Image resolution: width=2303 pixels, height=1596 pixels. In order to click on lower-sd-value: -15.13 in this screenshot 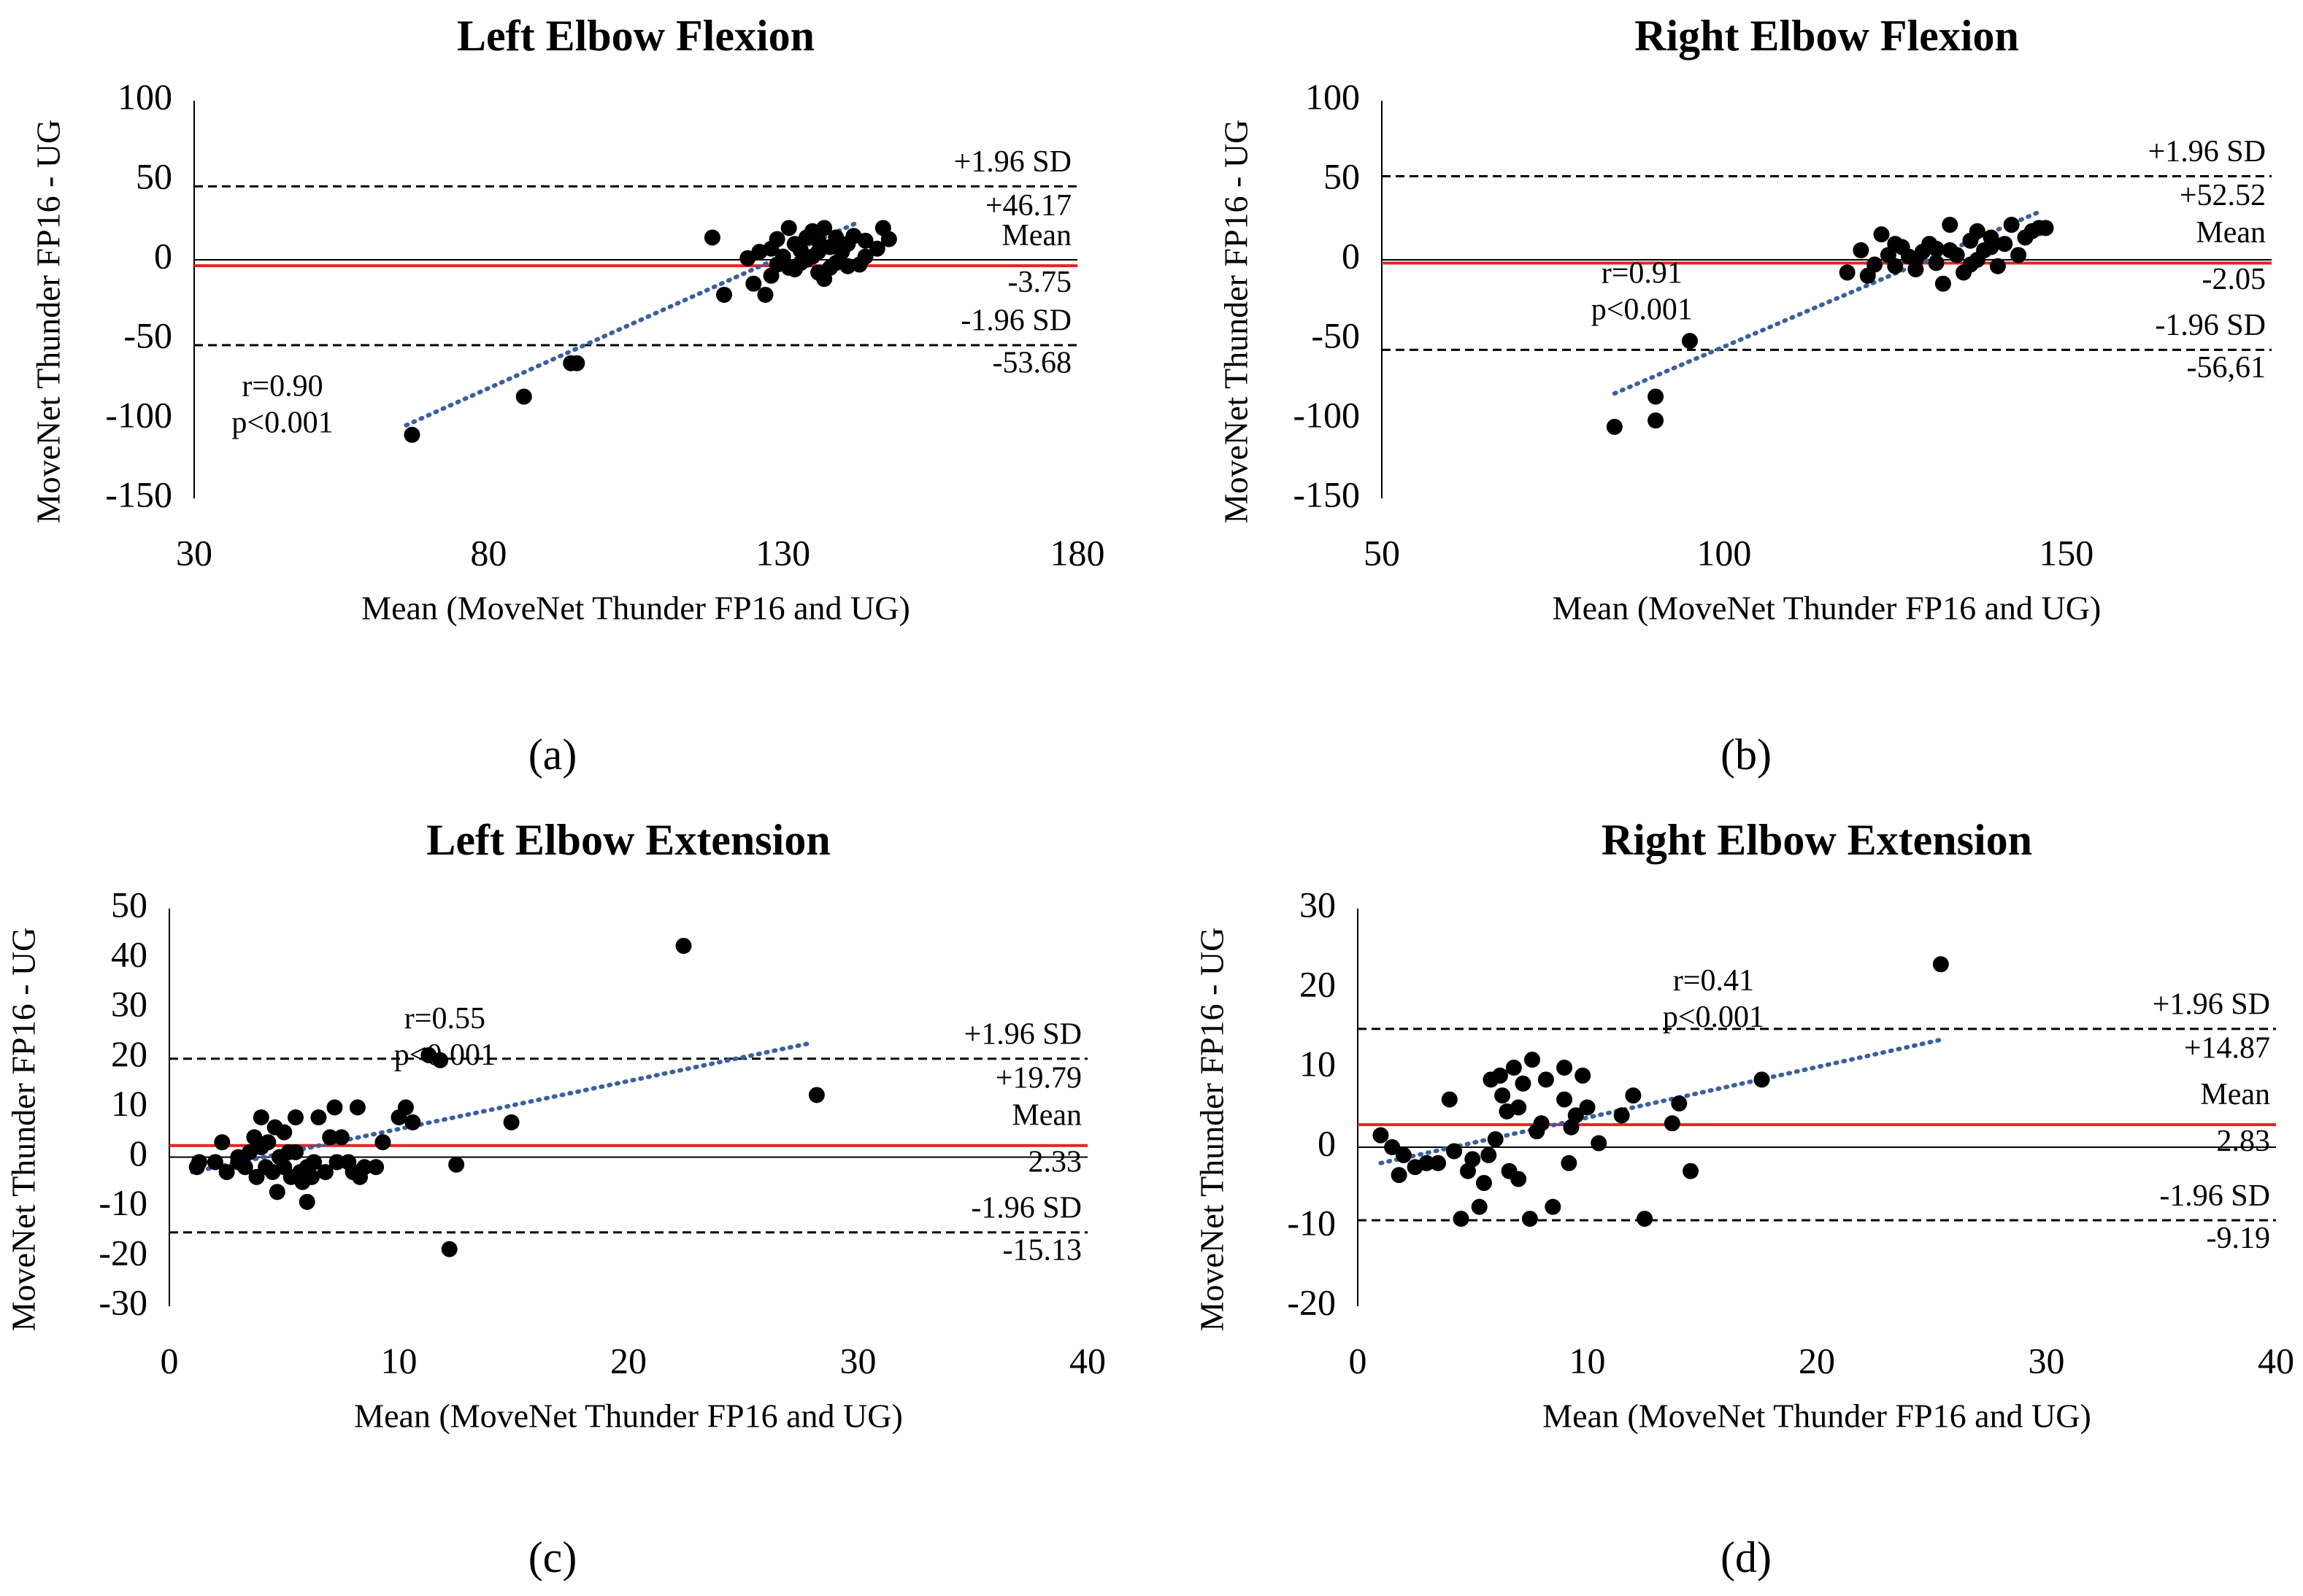, I will do `click(1043, 1250)`.